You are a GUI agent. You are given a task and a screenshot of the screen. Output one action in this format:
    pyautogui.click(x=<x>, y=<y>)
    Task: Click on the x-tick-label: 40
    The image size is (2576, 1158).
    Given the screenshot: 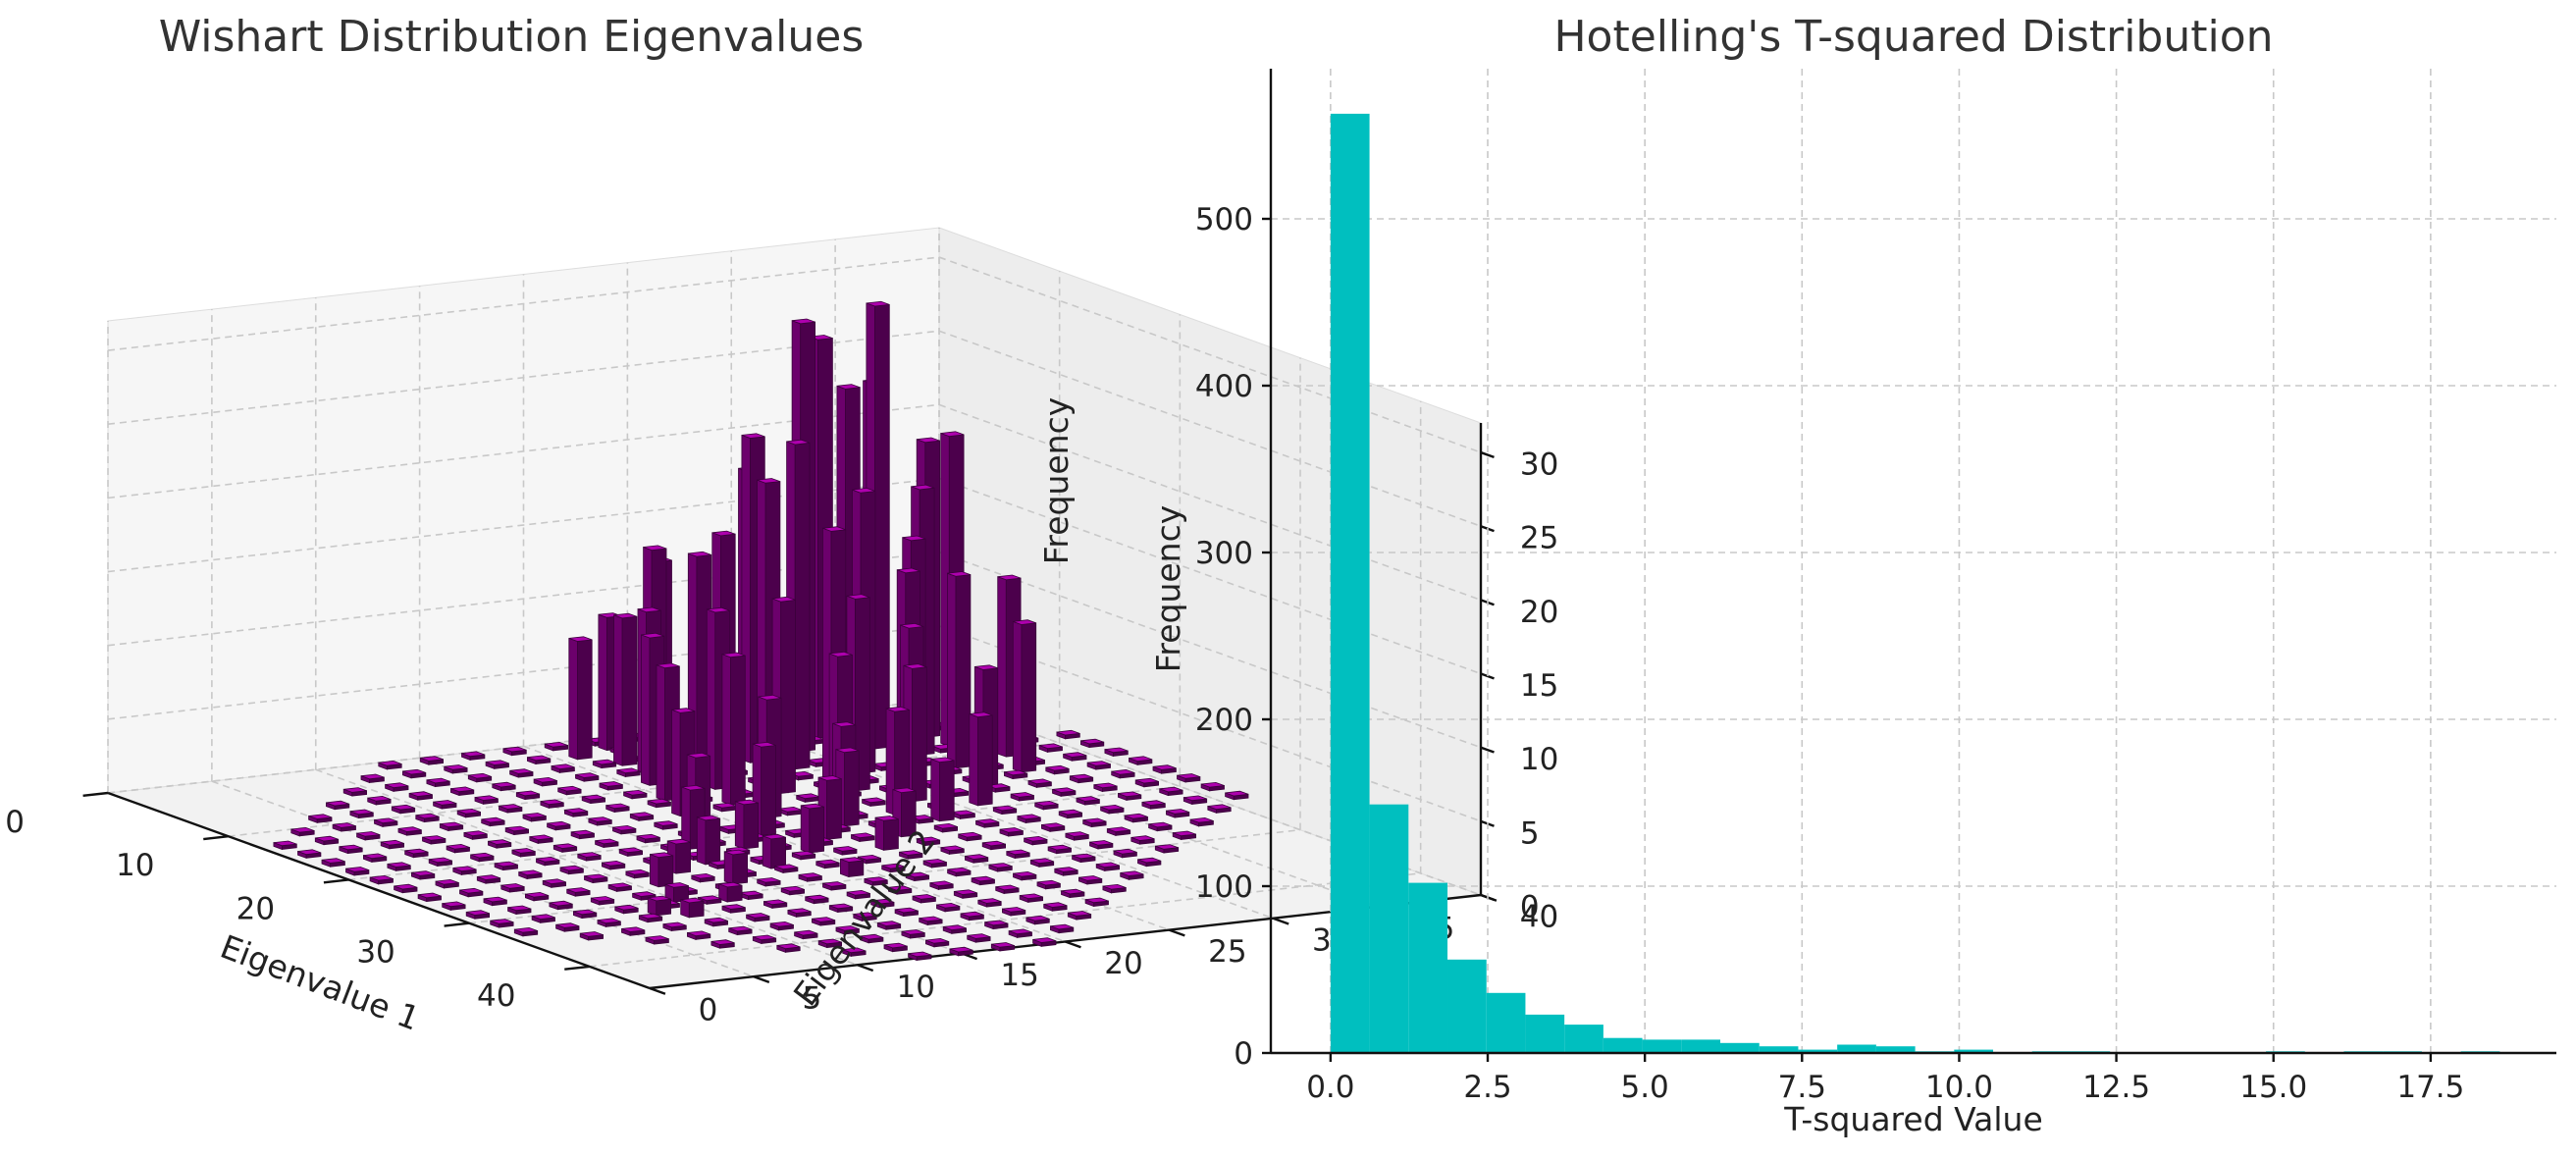 What is the action you would take?
    pyautogui.click(x=496, y=996)
    